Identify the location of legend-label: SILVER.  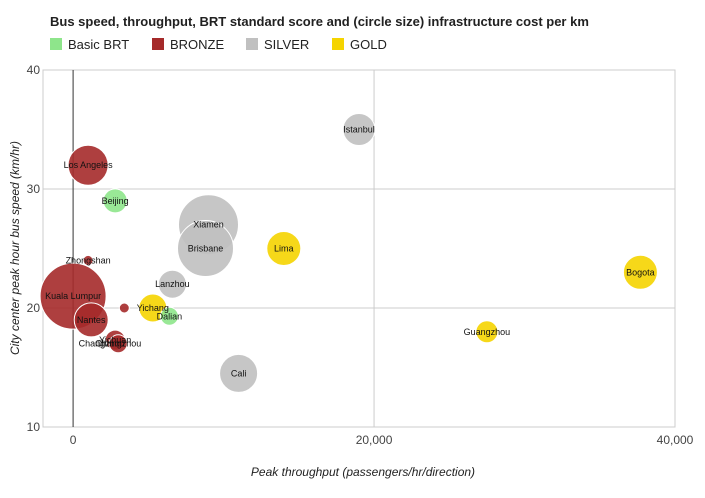
(286, 44).